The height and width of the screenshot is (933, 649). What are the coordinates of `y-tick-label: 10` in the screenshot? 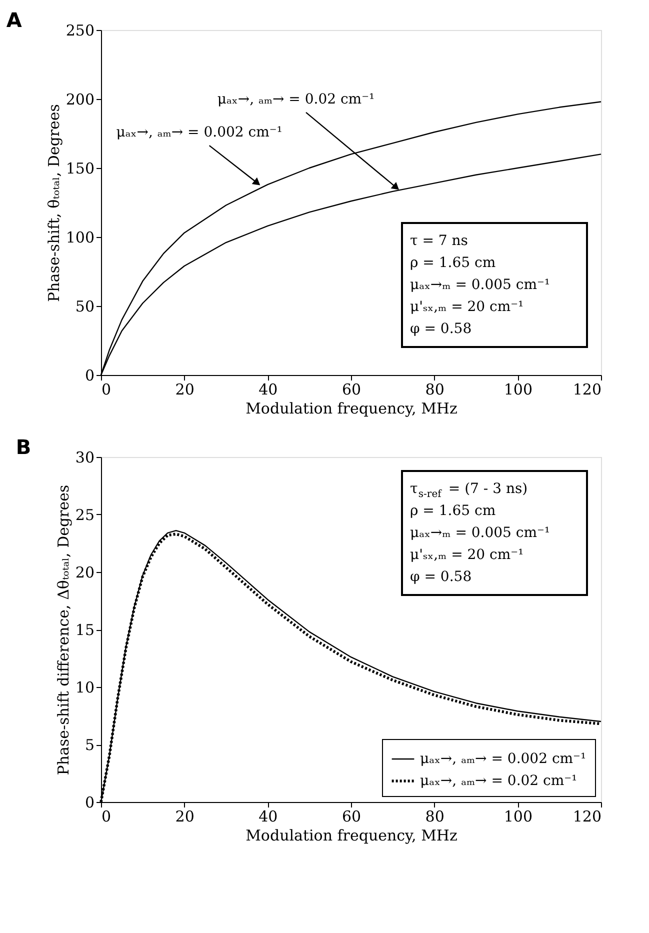 It's located at (84, 687).